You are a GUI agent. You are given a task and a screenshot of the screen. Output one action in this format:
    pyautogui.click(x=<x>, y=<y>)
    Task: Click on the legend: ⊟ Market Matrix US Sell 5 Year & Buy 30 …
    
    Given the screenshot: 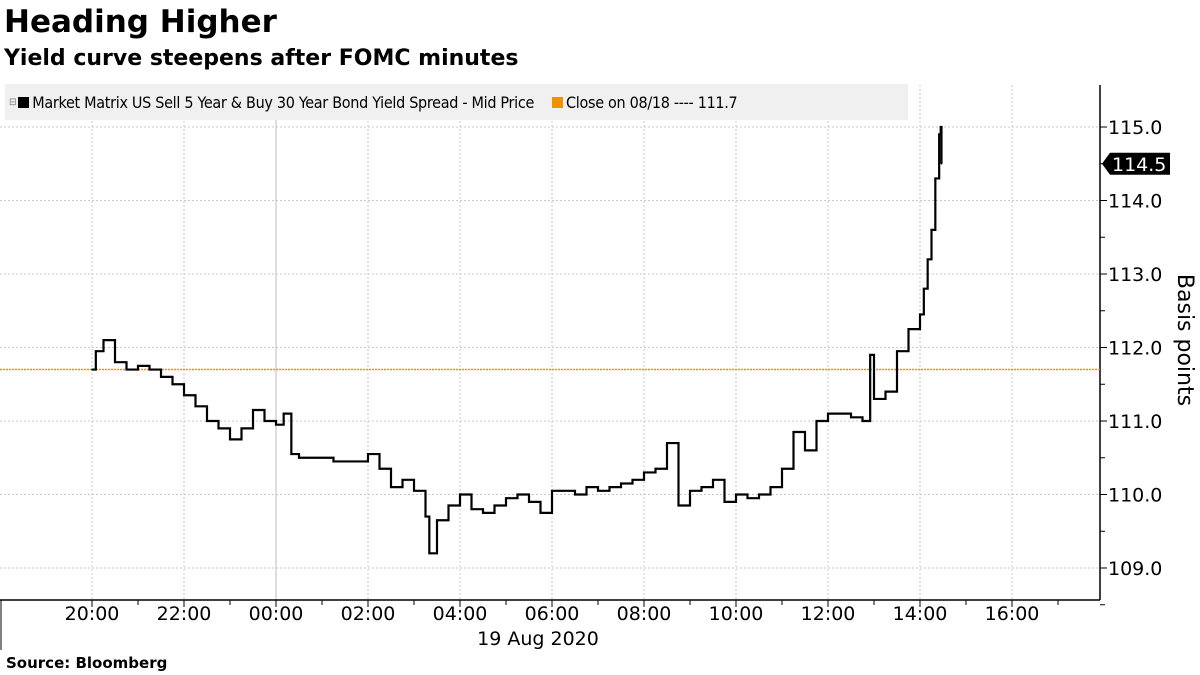 What is the action you would take?
    pyautogui.click(x=456, y=102)
    